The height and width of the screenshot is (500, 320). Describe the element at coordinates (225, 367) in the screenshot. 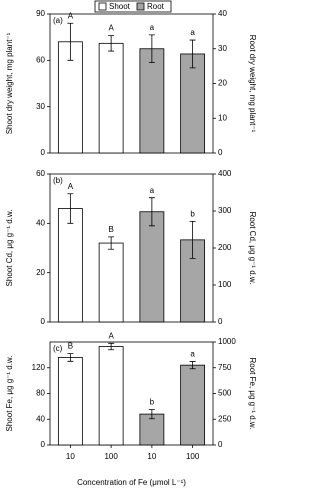

I see `y2-tick-label: 750` at that location.